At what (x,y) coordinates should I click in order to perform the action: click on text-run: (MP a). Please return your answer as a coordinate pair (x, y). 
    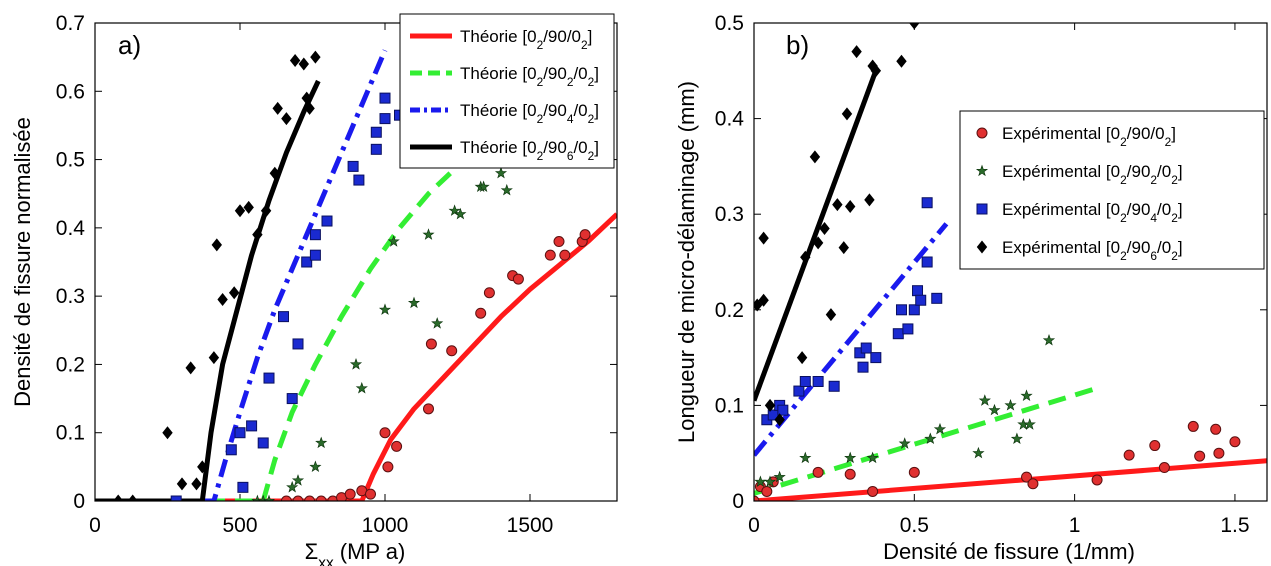
    Looking at the image, I should click on (370, 551).